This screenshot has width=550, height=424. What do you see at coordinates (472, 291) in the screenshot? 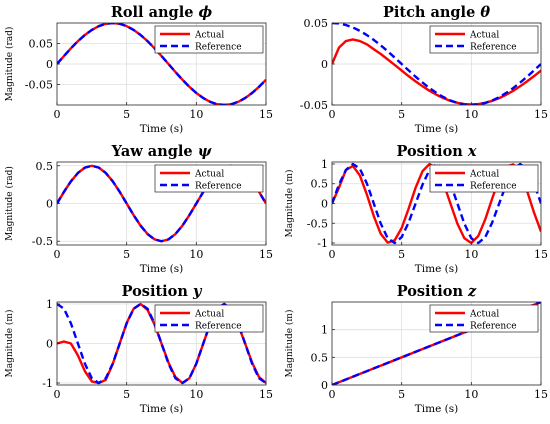
I see `chart-title-symbol: z` at bounding box center [472, 291].